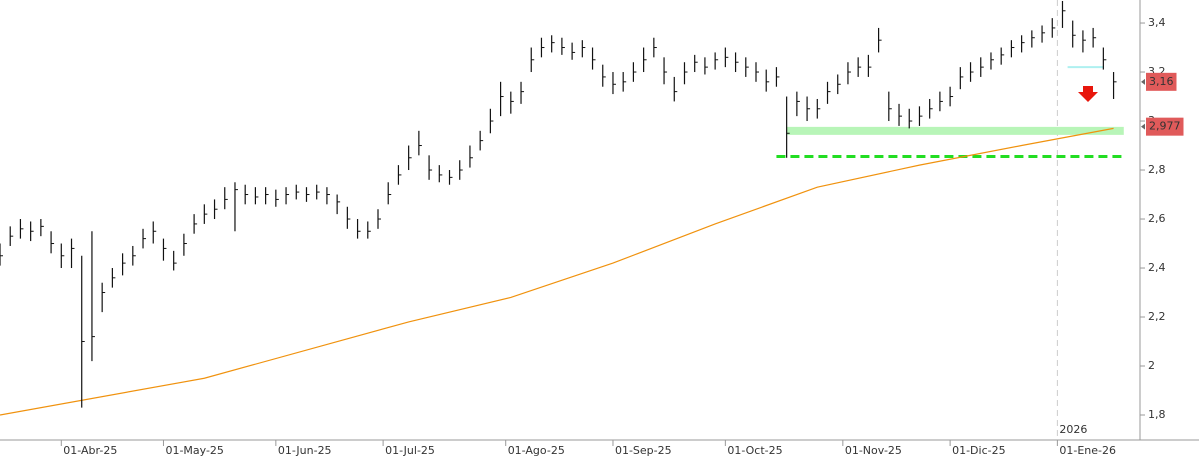 The width and height of the screenshot is (1199, 459). I want to click on x-tick-label: 01-Ago-25, so click(536, 450).